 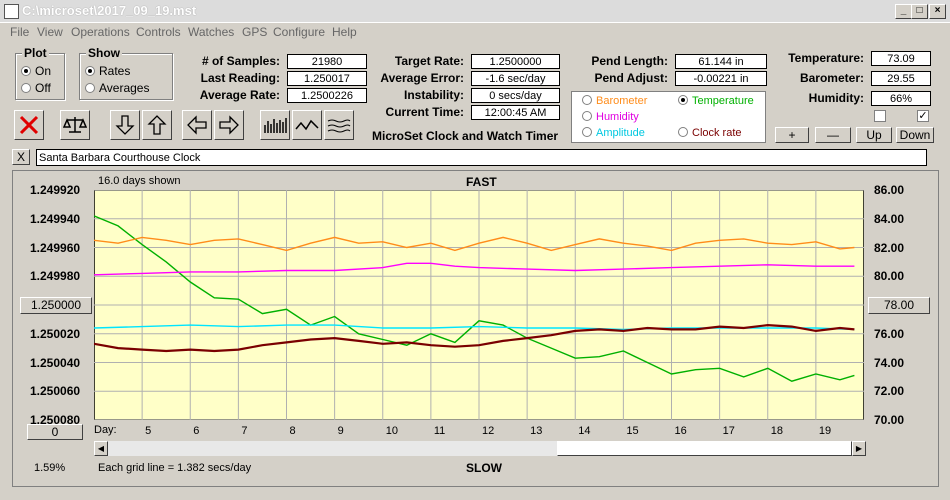 What do you see at coordinates (50, 468) in the screenshot?
I see `corner-percent: 1.59%` at bounding box center [50, 468].